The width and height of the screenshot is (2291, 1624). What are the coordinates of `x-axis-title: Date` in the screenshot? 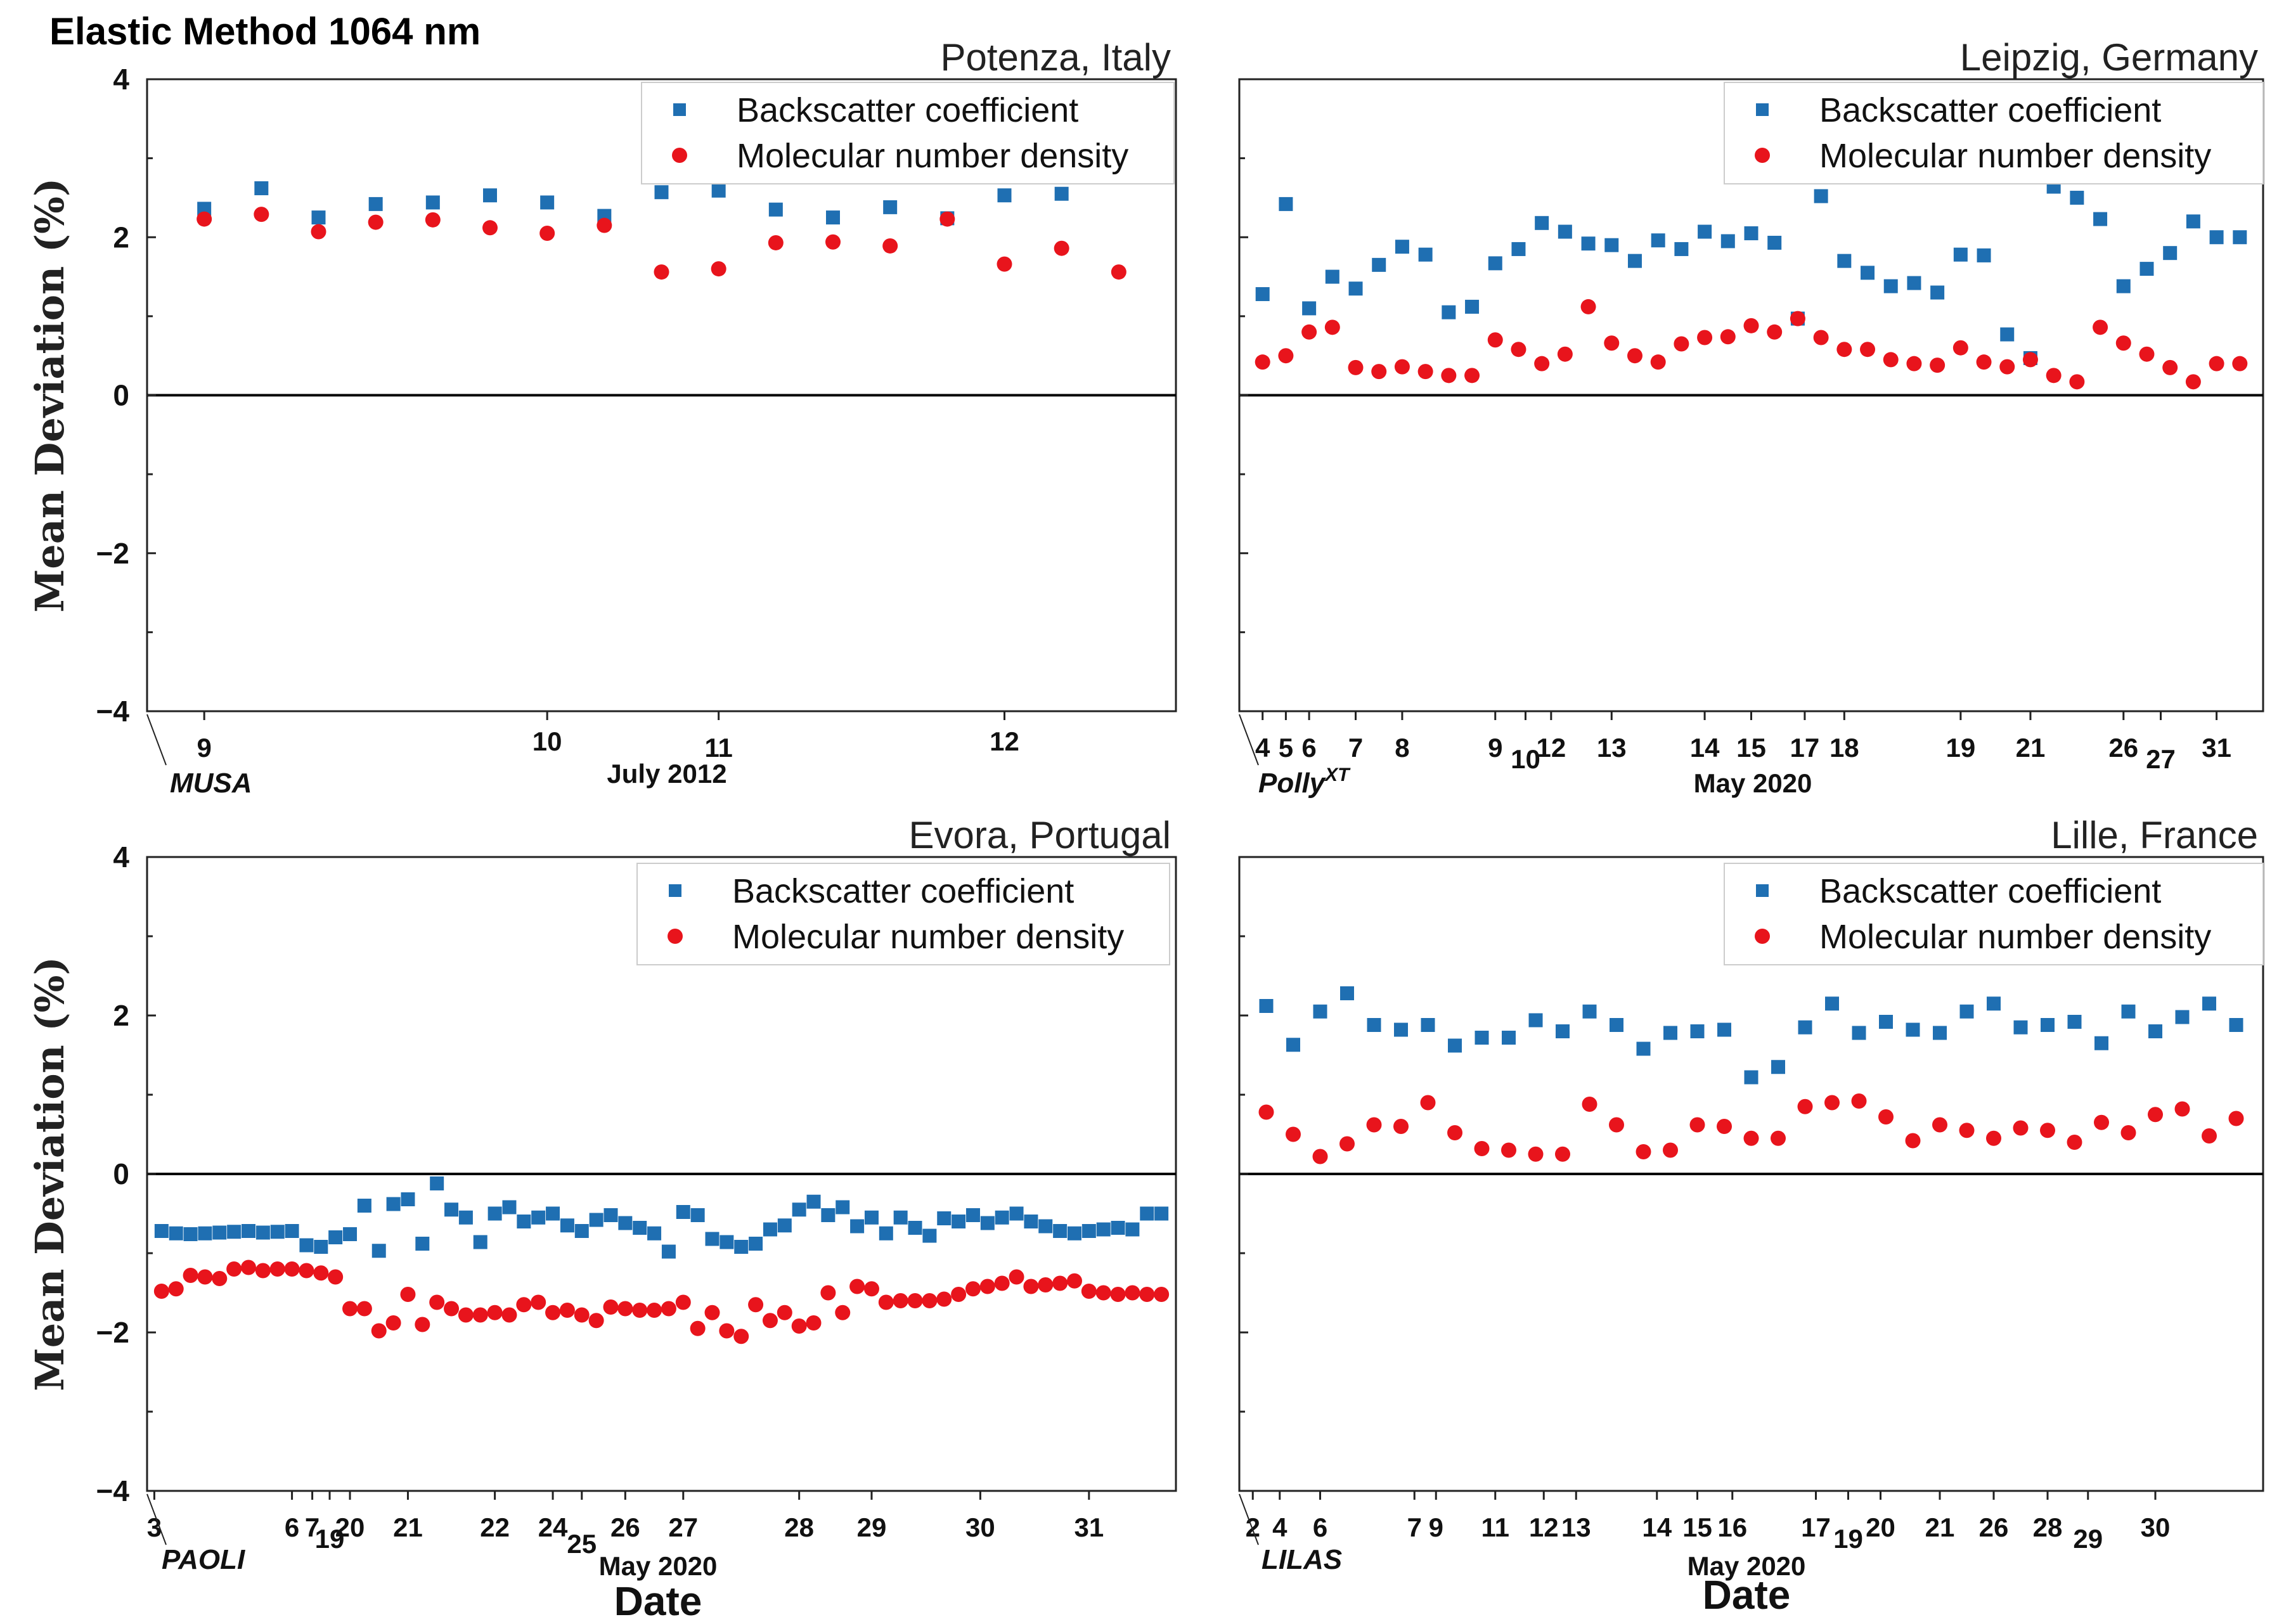 It's located at (658, 1601).